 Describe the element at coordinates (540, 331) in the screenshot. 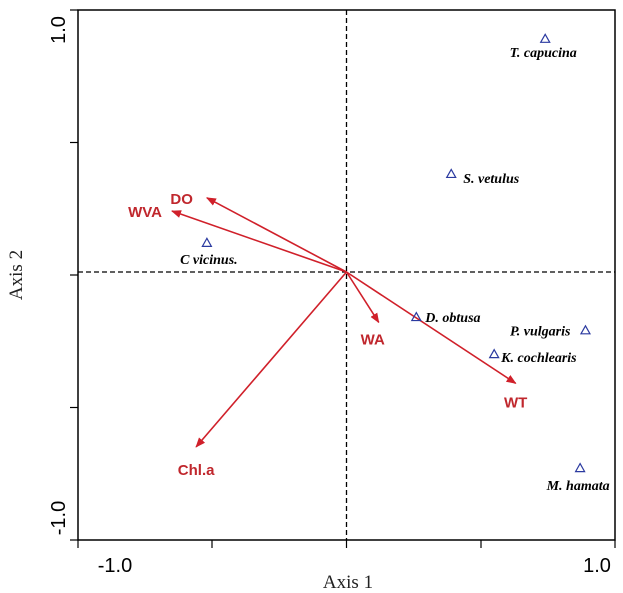

I see `species-label-p-vulgaris: P. vulgaris` at that location.